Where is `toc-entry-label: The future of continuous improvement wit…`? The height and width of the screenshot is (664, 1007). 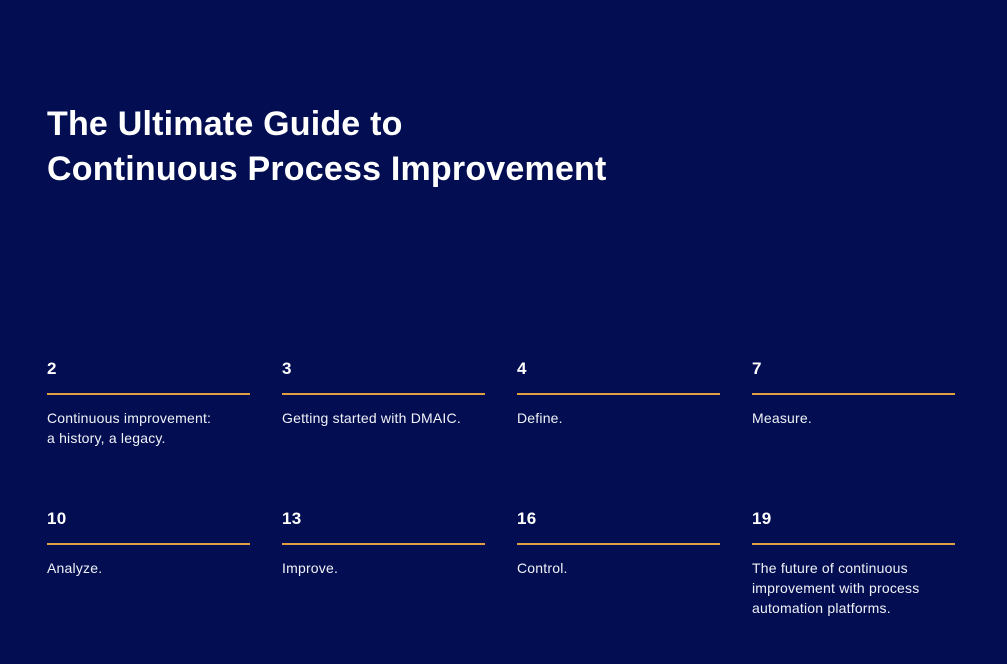
toc-entry-label: The future of continuous improvement wit… is located at coordinates (836, 588).